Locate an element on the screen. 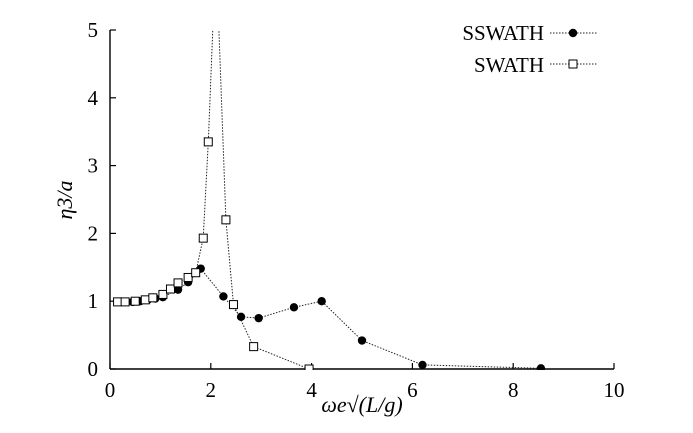 The width and height of the screenshot is (693, 433). y-tick-label: 2 is located at coordinates (93, 233).